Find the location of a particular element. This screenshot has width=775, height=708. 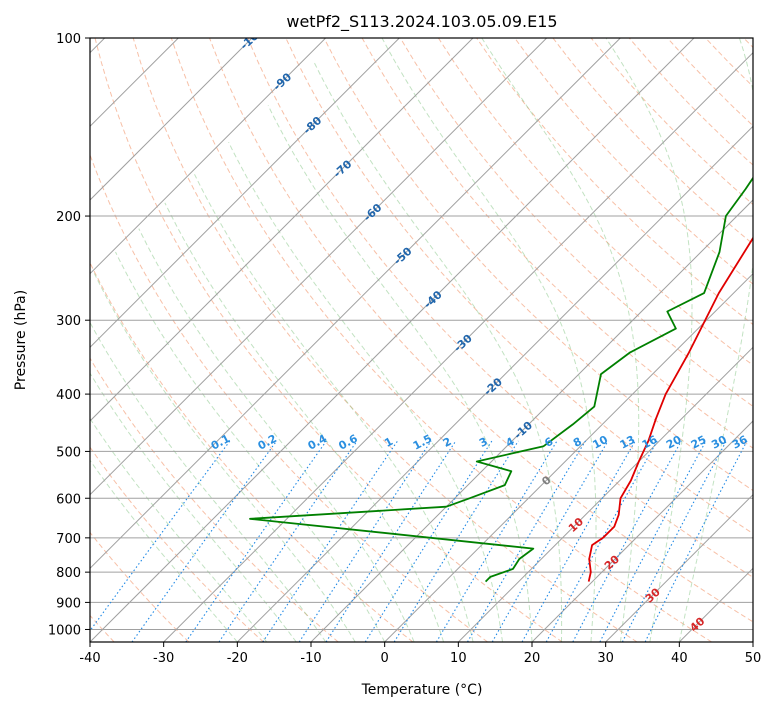

x-axis: -40 -30 -20 -10 0 10 20 30 40 50 is located at coordinates (420, 654).